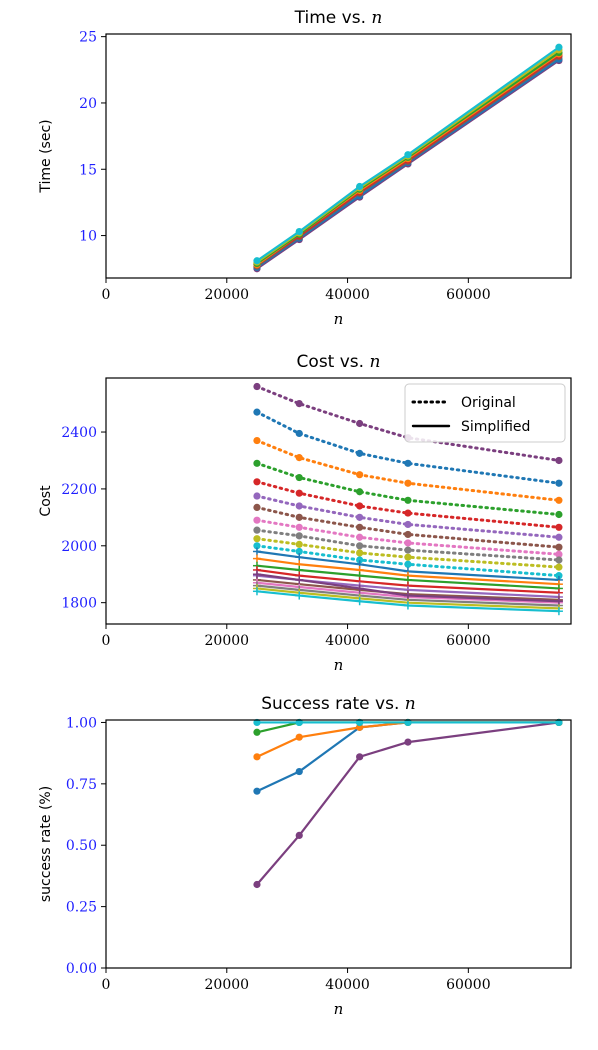  I want to click on y-tick-label: 0.25, so click(81, 908).